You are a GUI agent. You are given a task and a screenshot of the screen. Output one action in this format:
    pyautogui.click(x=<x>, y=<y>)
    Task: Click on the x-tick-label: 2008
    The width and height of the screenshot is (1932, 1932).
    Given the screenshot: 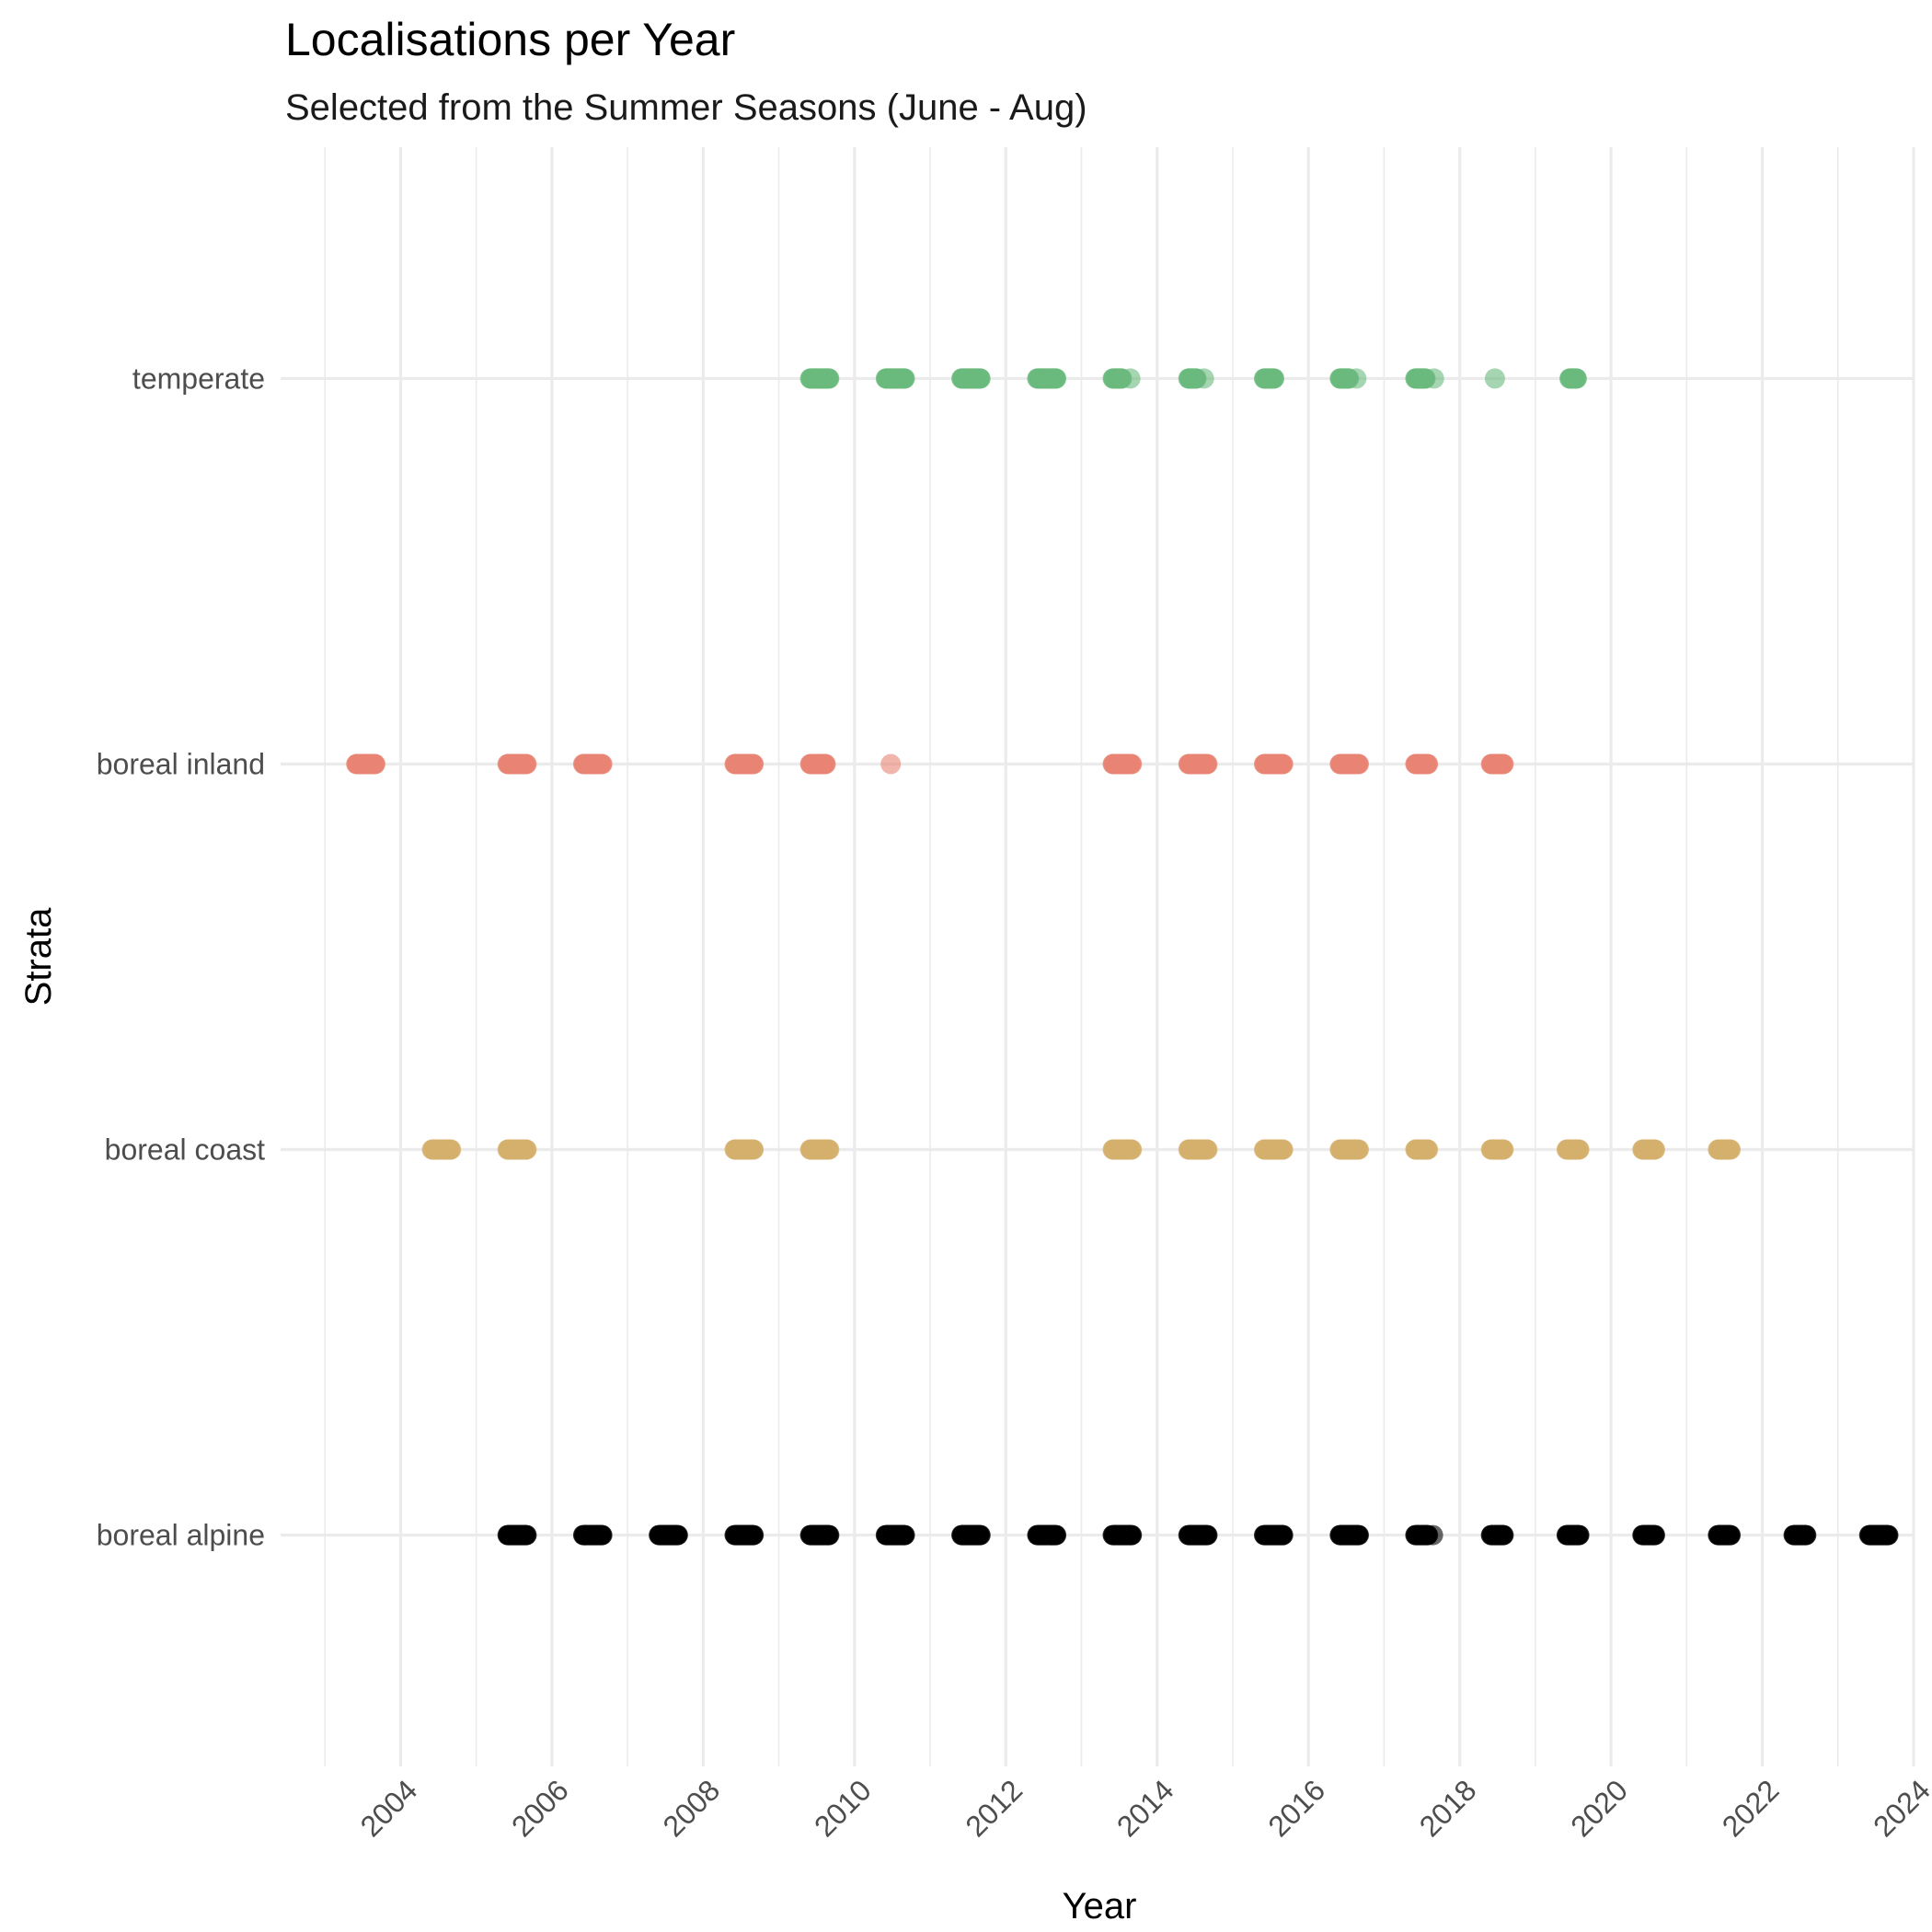 What is the action you would take?
    pyautogui.click(x=692, y=1808)
    